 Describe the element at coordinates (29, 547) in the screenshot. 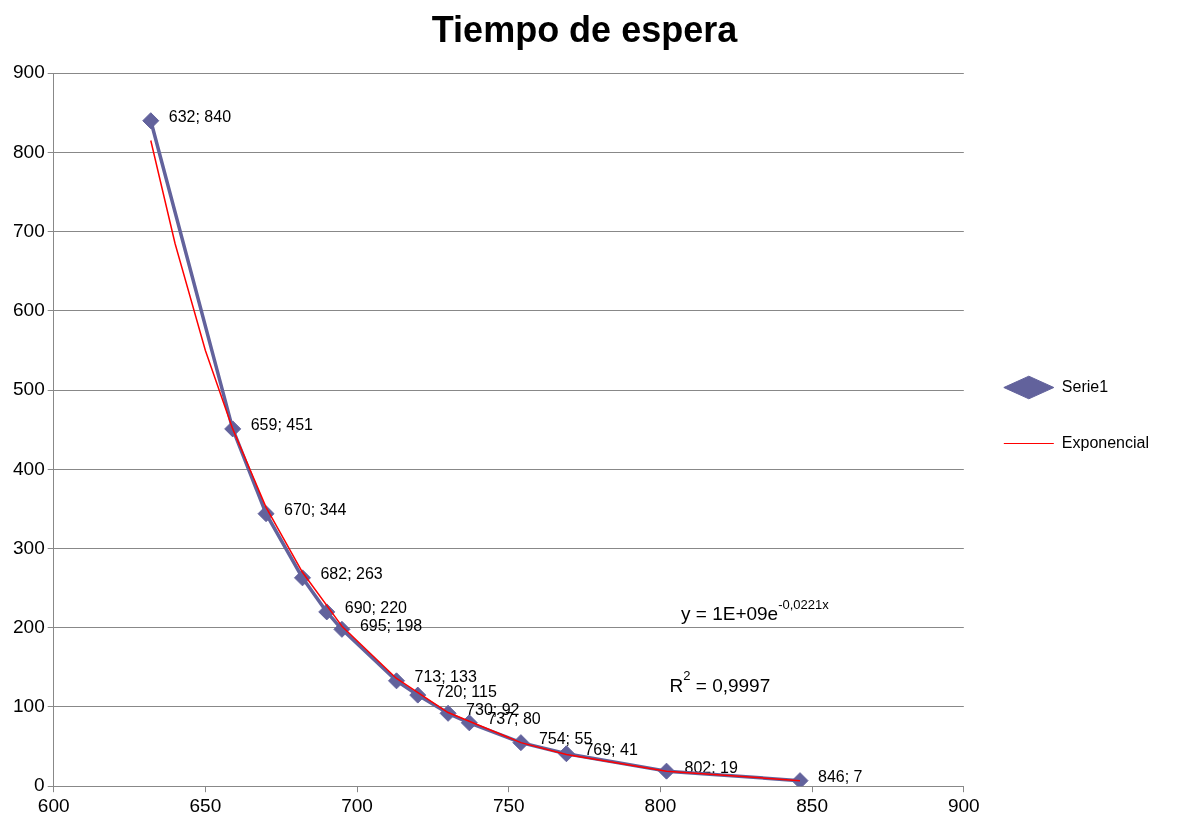

I see `y-tick-label: 300` at that location.